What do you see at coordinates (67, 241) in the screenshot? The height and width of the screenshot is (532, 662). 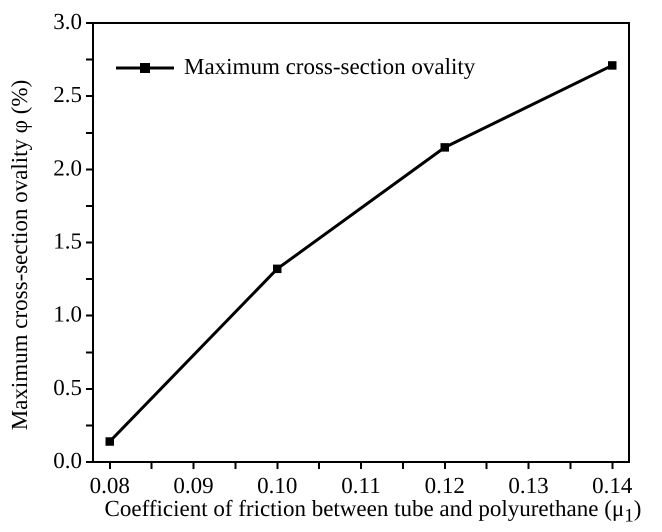 I see `y-tick-label: 1.5` at bounding box center [67, 241].